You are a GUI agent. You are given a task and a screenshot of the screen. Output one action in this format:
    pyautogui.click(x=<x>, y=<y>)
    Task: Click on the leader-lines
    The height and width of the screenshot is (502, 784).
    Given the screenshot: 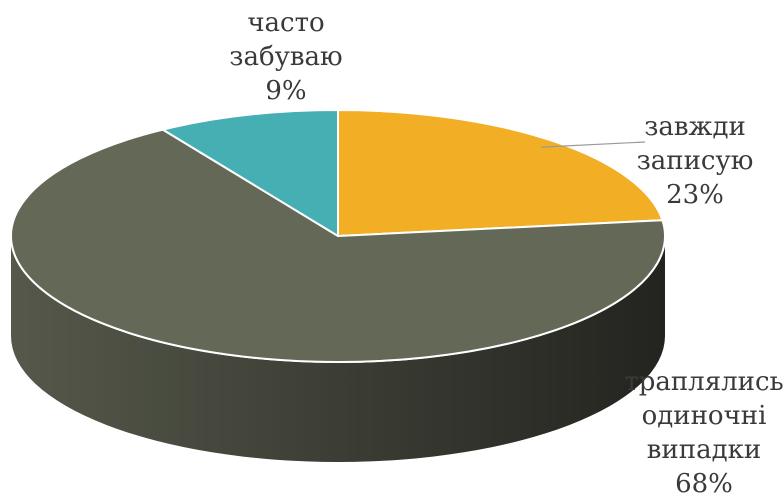 What is the action you would take?
    pyautogui.click(x=593, y=144)
    